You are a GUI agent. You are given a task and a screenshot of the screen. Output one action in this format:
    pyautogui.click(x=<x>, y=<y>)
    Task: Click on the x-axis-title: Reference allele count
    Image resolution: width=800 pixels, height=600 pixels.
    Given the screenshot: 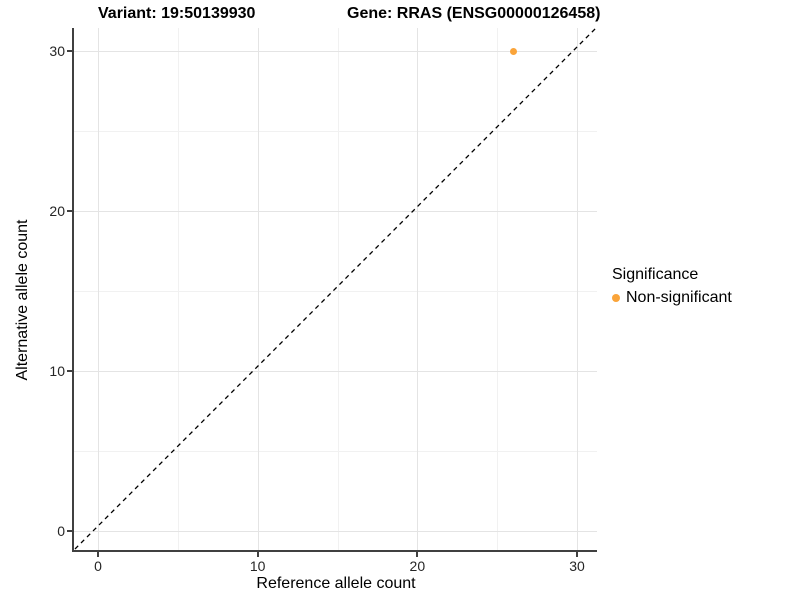 What is the action you would take?
    pyautogui.click(x=336, y=583)
    